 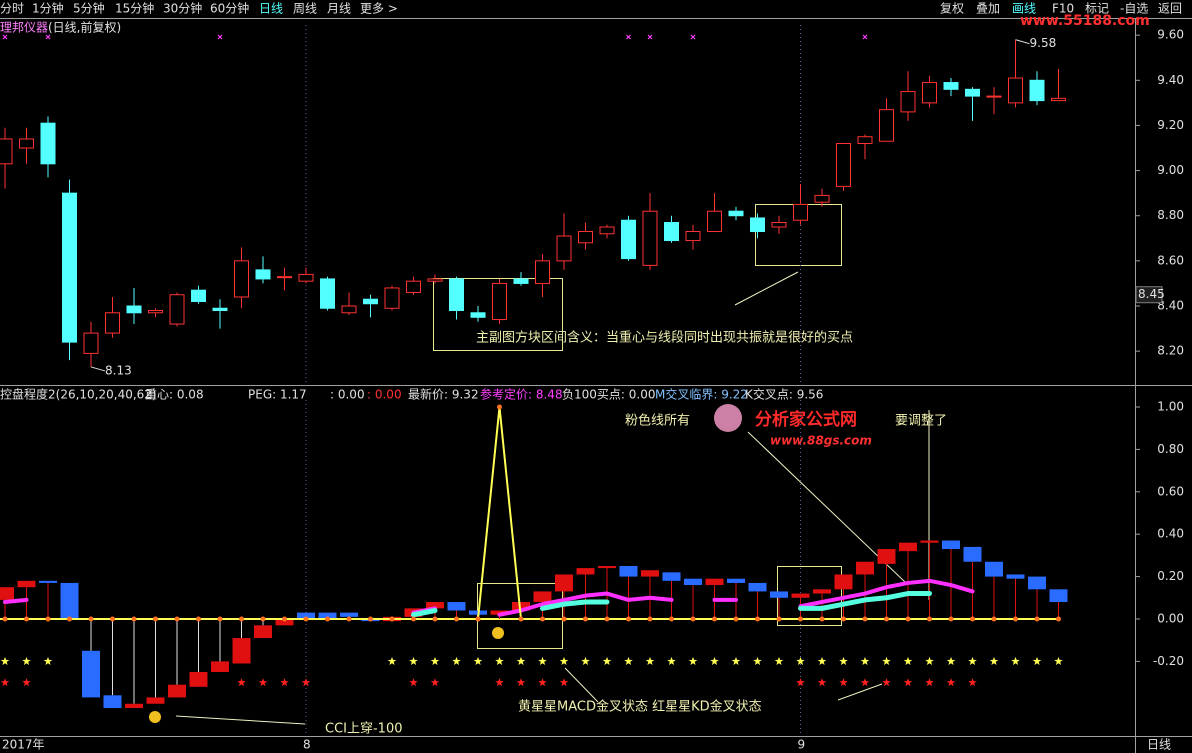 I want to click on toolbar-item: 5分钟, so click(x=89, y=8).